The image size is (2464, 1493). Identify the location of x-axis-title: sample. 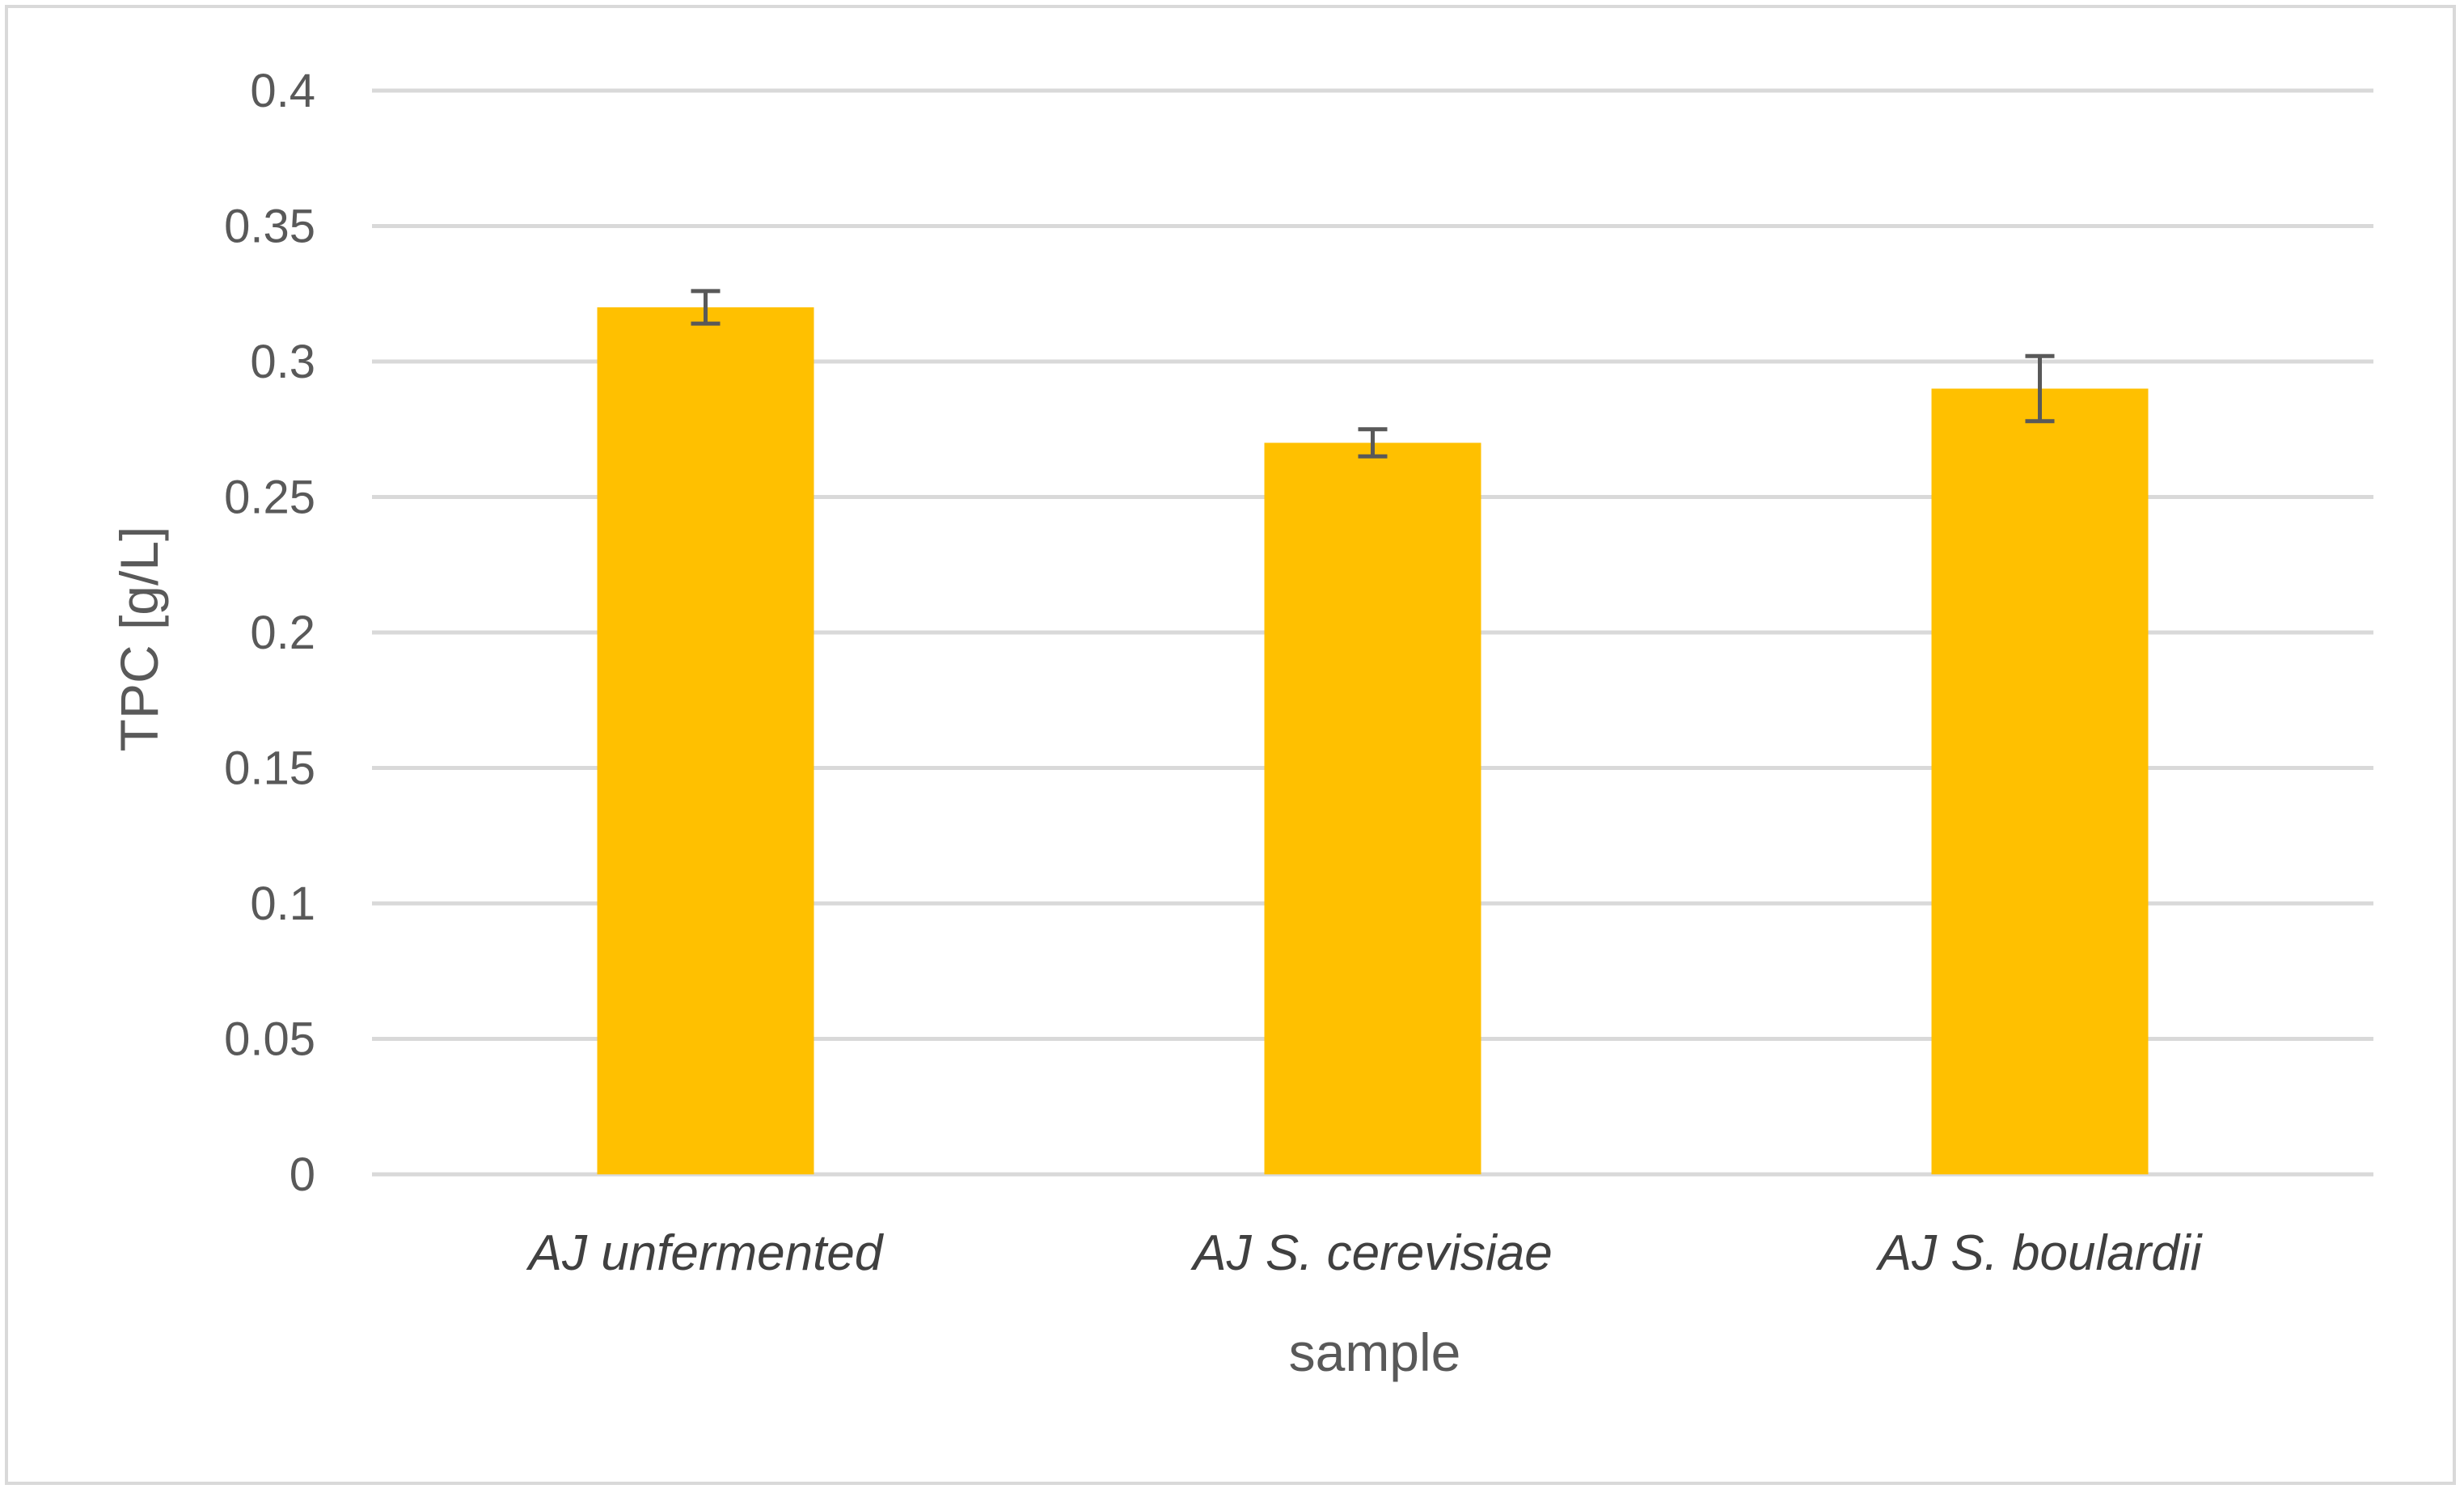
(1375, 1352).